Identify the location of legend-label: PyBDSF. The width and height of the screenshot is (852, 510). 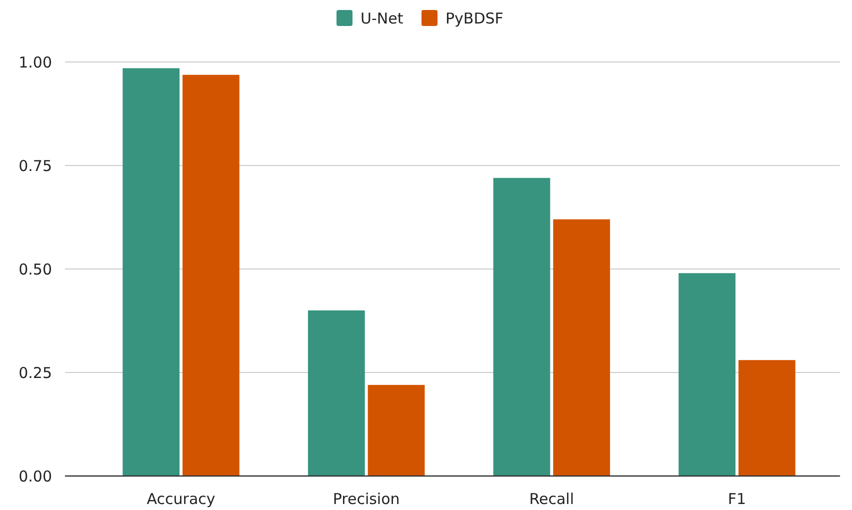
(475, 18).